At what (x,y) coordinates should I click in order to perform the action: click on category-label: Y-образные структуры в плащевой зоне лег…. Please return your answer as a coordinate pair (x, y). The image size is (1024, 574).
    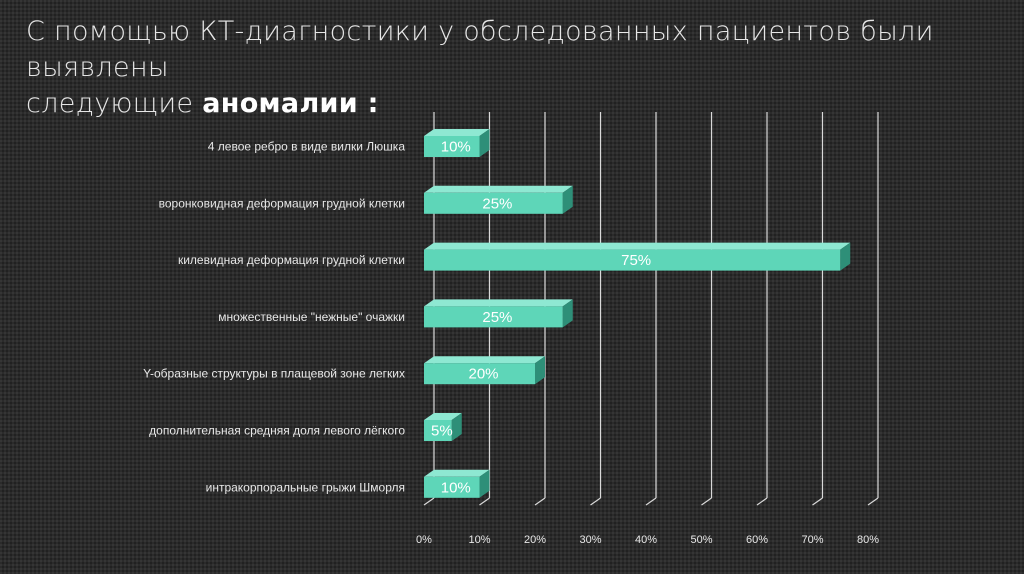
    Looking at the image, I should click on (274, 374).